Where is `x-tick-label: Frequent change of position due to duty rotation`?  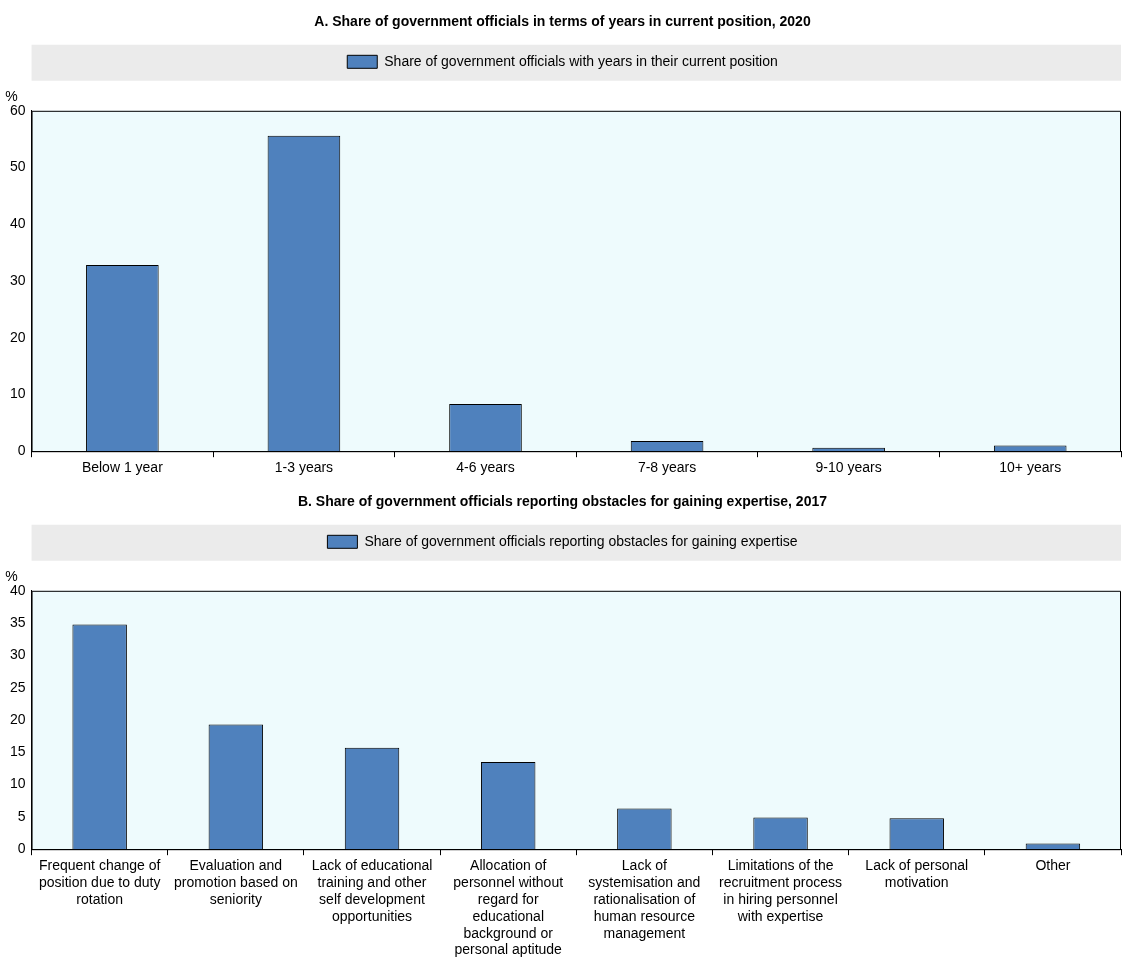
x-tick-label: Frequent change of position due to duty rotation is located at coordinates (99, 882).